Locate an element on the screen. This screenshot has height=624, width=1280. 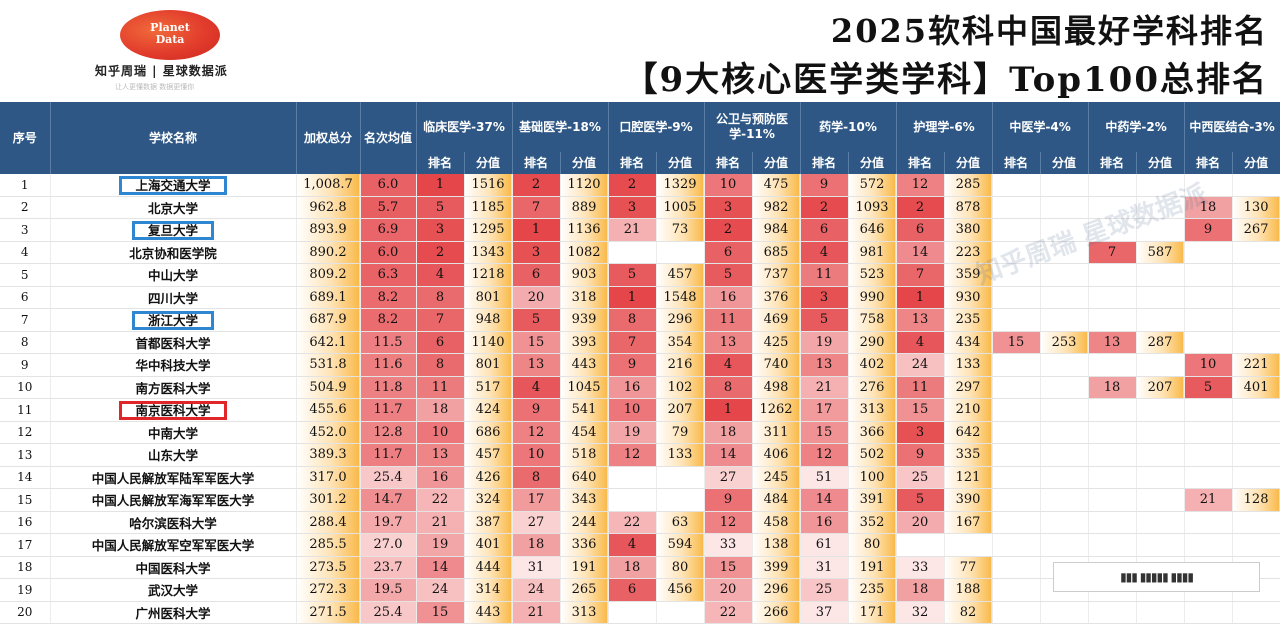
group-basic: 基础医学-18% is located at coordinates (560, 127).